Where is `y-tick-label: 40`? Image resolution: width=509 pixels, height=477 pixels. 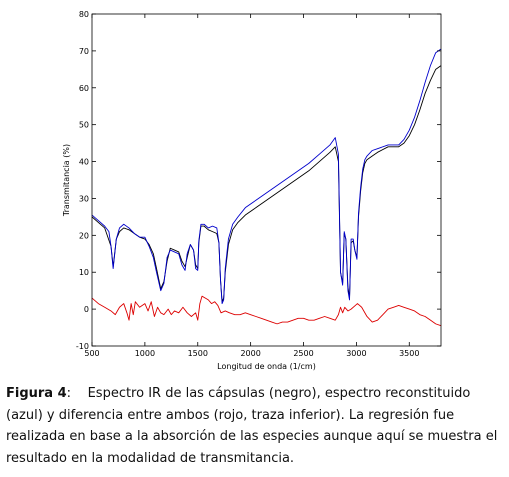
y-tick-label: 40 is located at coordinates (84, 162).